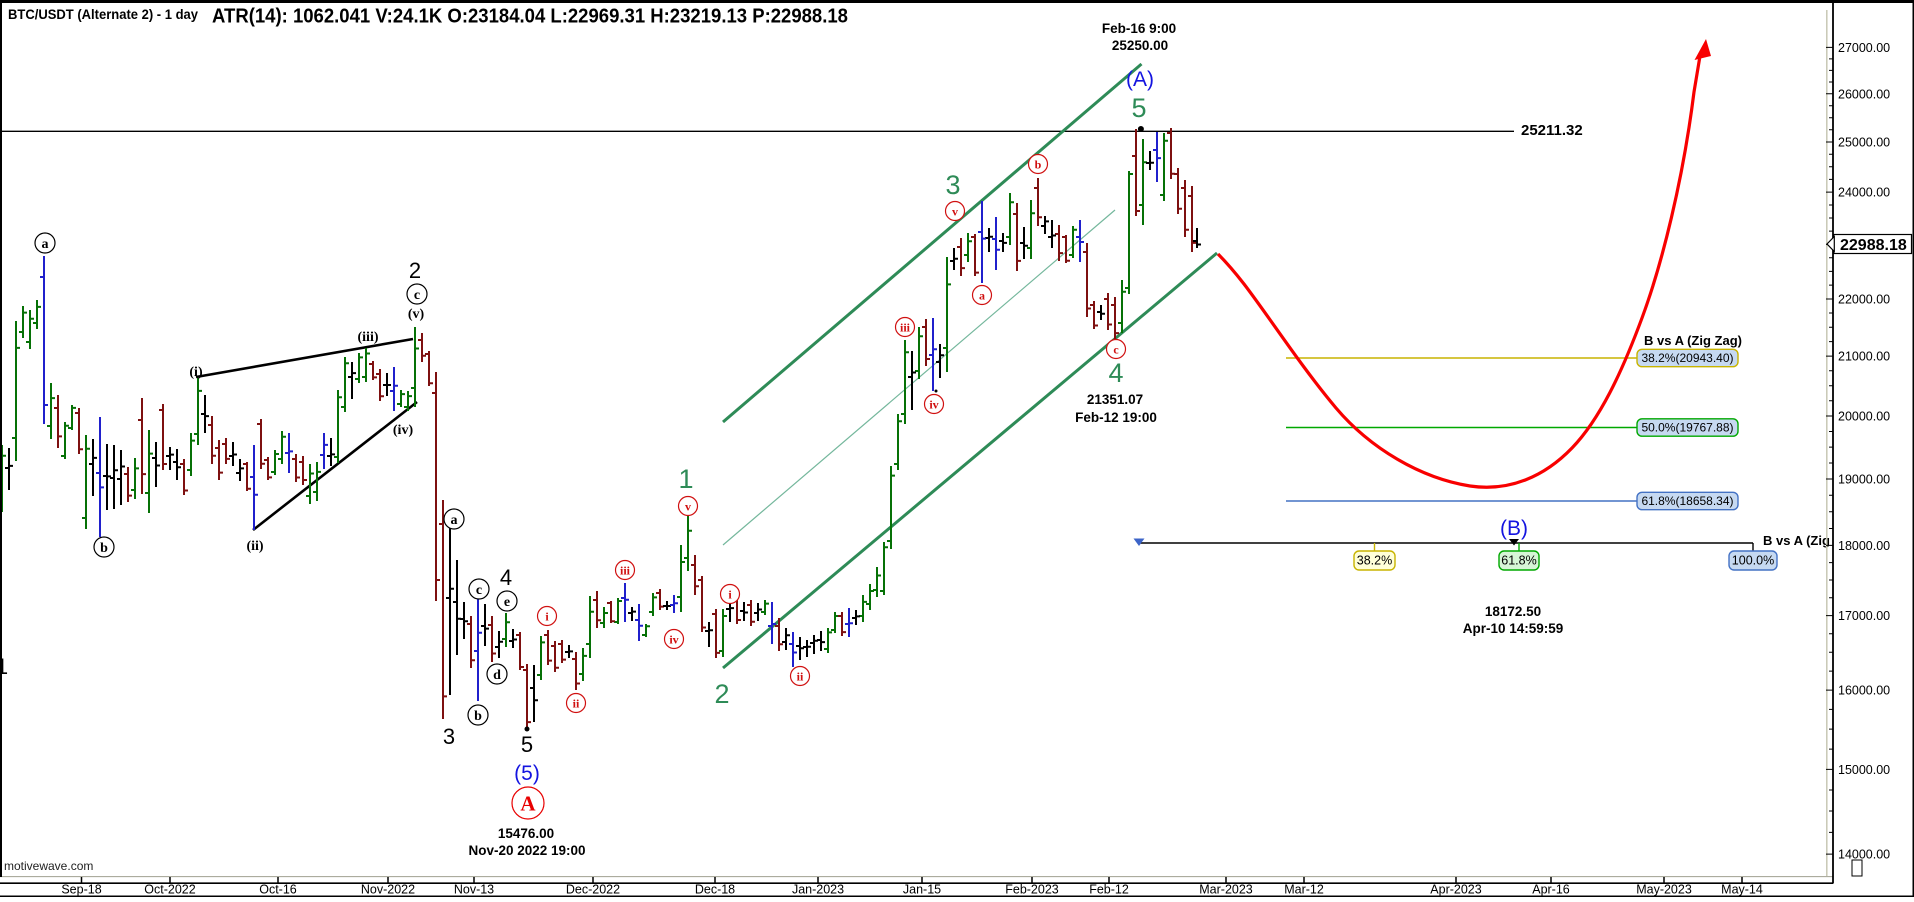 The height and width of the screenshot is (902, 1914). I want to click on svg-text: 27000.00, so click(1864, 48).